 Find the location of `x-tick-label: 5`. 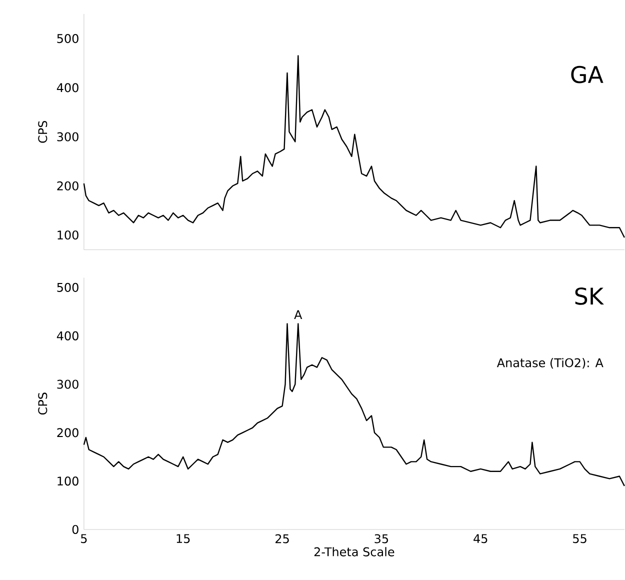

x-tick-label: 5 is located at coordinates (84, 538).